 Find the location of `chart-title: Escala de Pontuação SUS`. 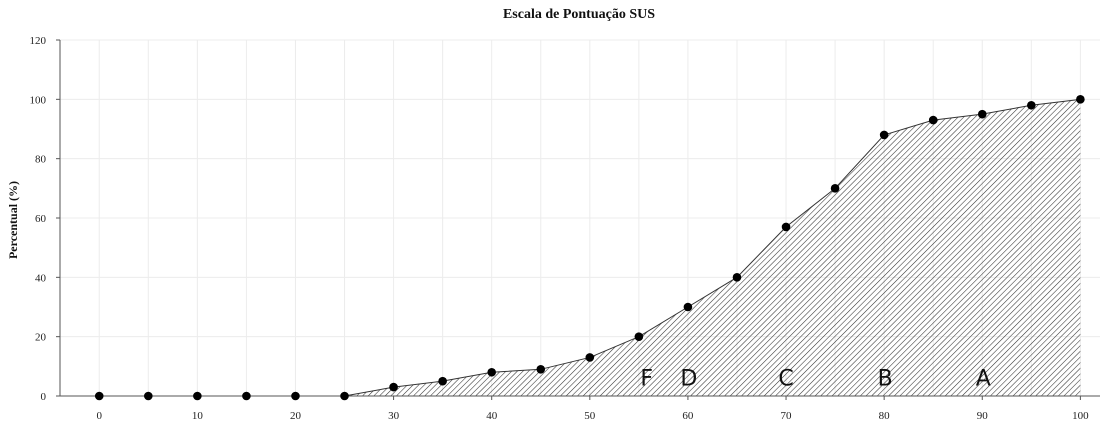

chart-title: Escala de Pontuação SUS is located at coordinates (579, 14).